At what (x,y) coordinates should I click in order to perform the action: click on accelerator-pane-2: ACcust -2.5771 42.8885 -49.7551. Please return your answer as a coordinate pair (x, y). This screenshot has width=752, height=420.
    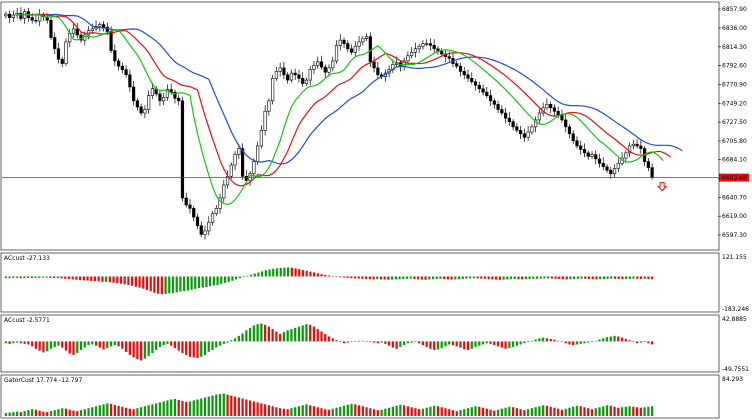
    Looking at the image, I should click on (376, 344).